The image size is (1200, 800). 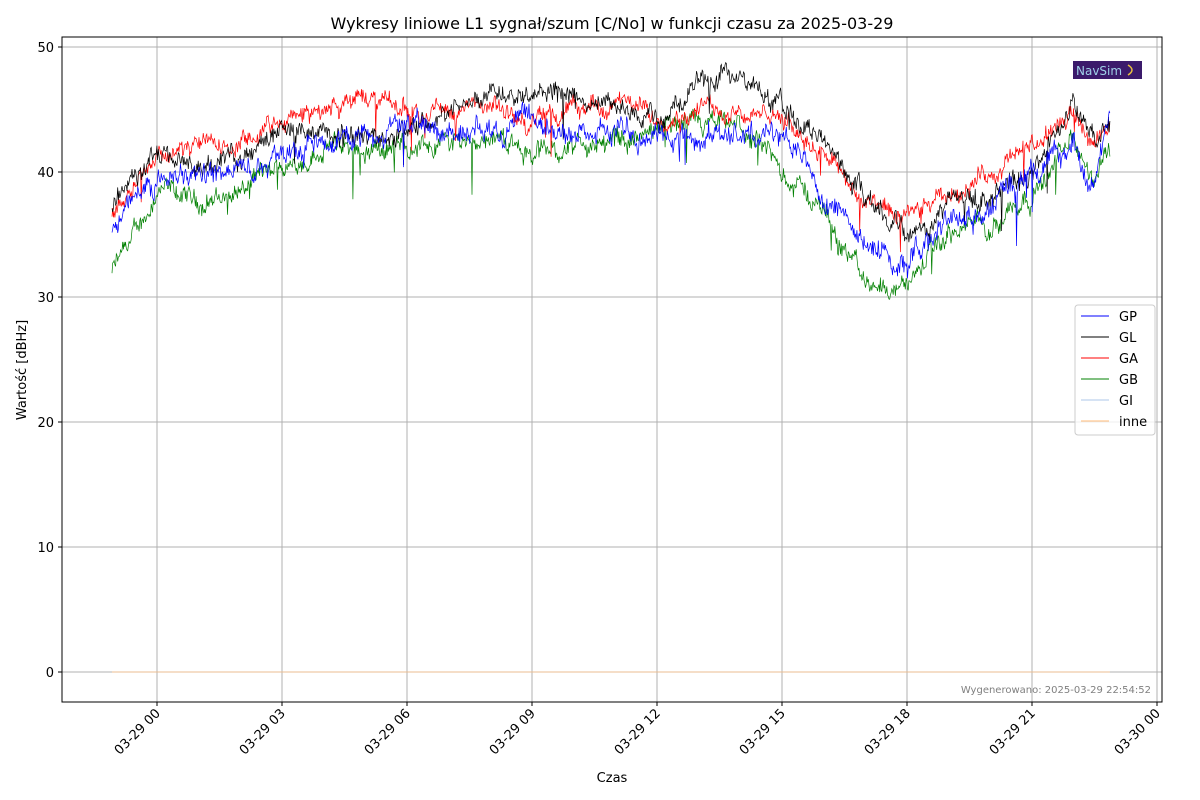 What do you see at coordinates (263, 732) in the screenshot?
I see `x-tick-label: 03-29 03` at bounding box center [263, 732].